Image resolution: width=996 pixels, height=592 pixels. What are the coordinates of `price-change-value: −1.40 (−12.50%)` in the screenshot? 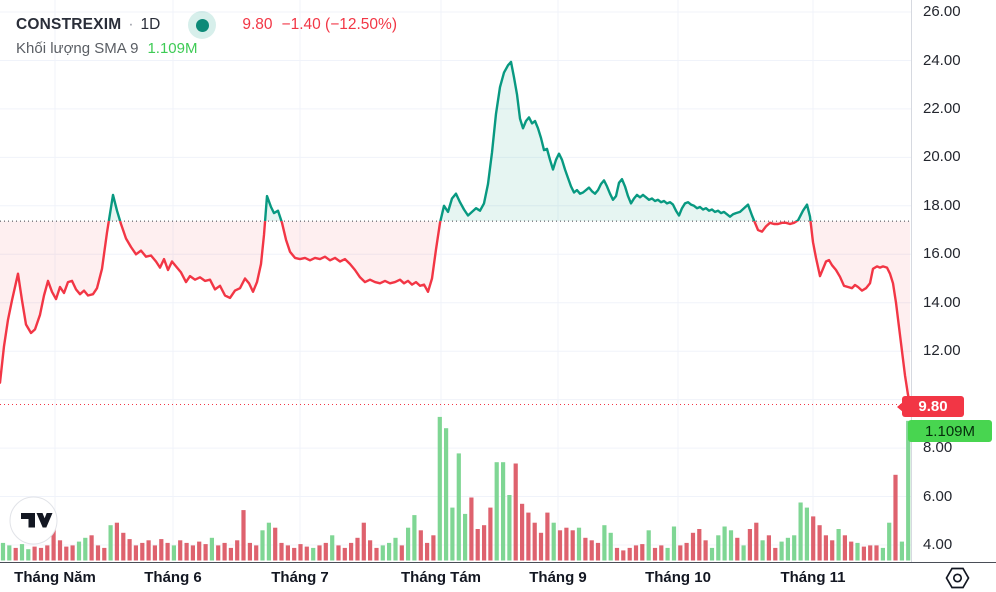 It's located at (339, 24).